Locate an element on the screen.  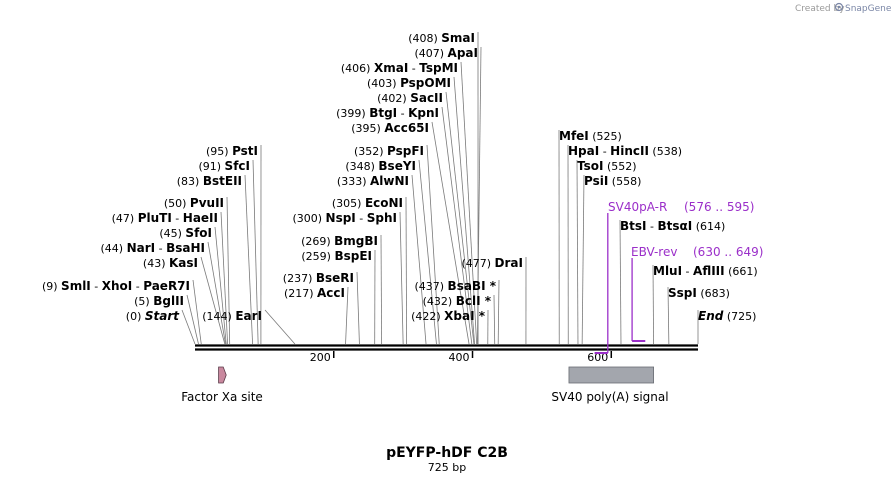
axis-tick: 400 is located at coordinates (461, 357).